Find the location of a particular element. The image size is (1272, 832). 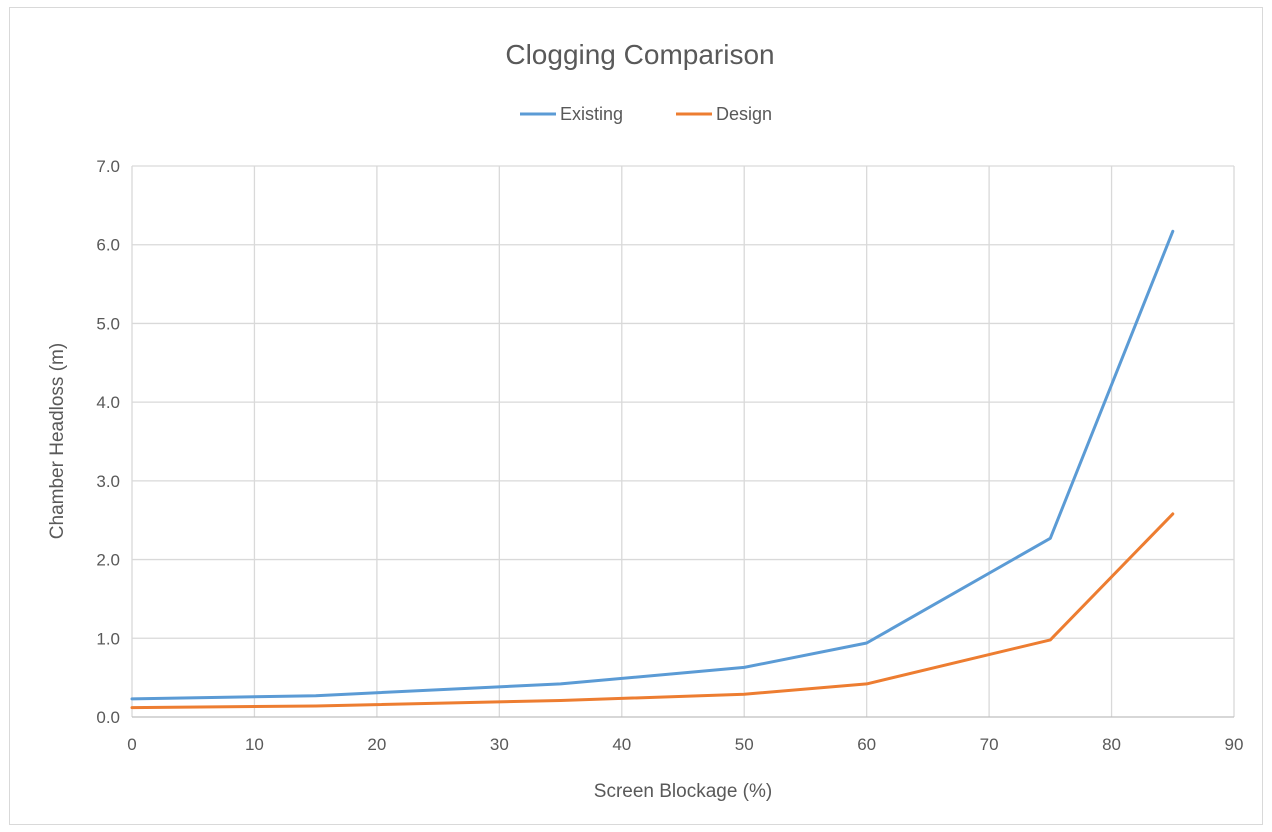

legend-label-existing: Existing is located at coordinates (591, 114).